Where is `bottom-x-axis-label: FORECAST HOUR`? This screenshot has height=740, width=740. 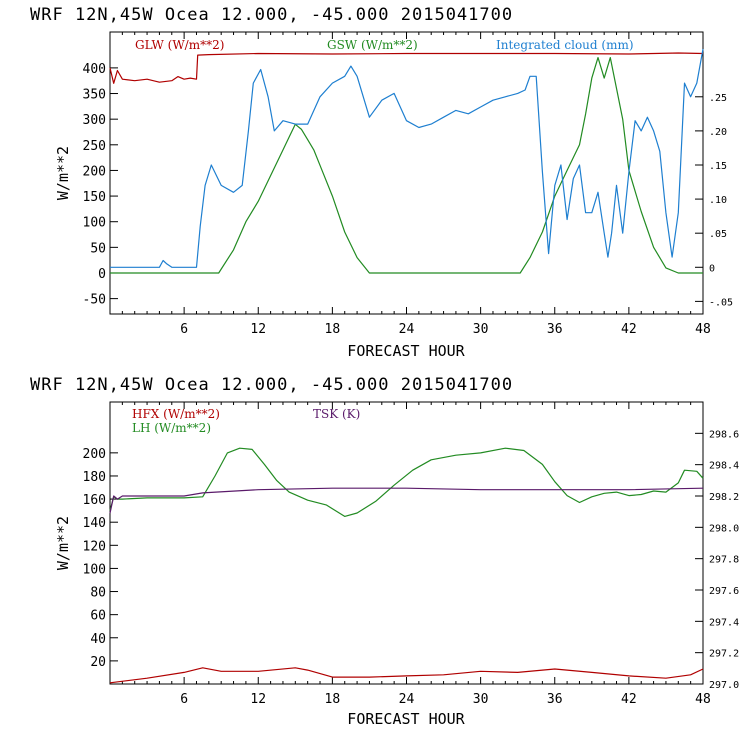
bottom-x-axis-label: FORECAST HOUR is located at coordinates (406, 719).